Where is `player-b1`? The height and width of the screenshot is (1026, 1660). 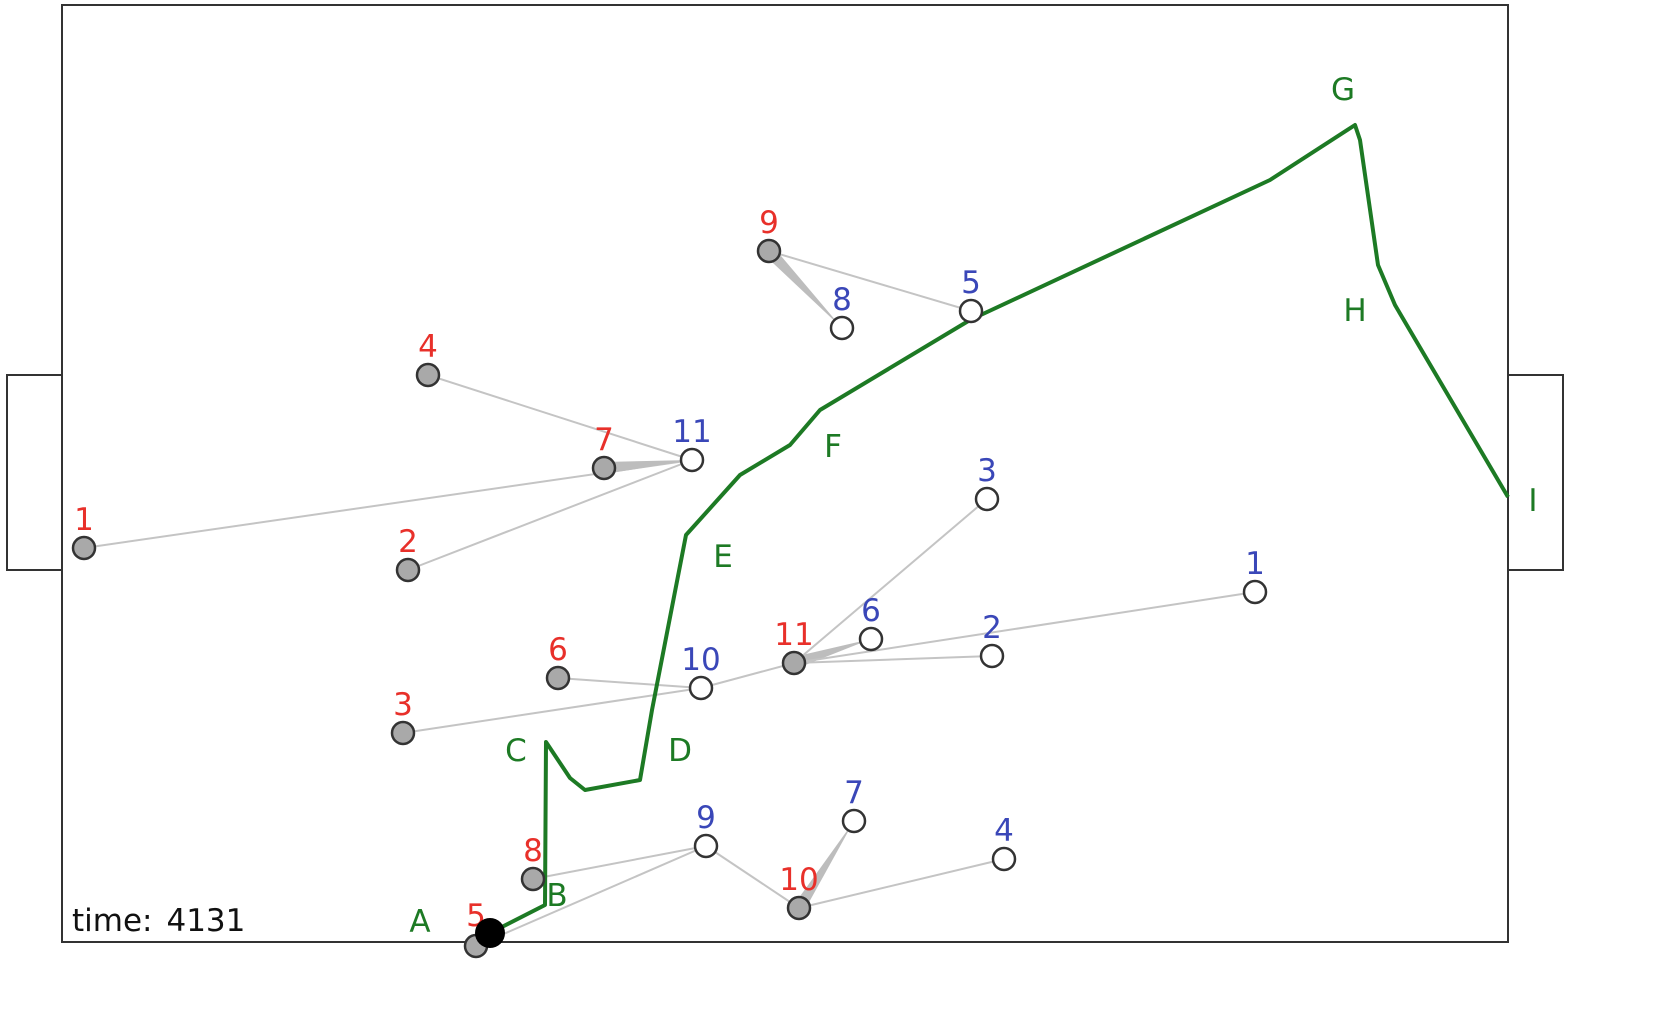 player-b1 is located at coordinates (1255, 592).